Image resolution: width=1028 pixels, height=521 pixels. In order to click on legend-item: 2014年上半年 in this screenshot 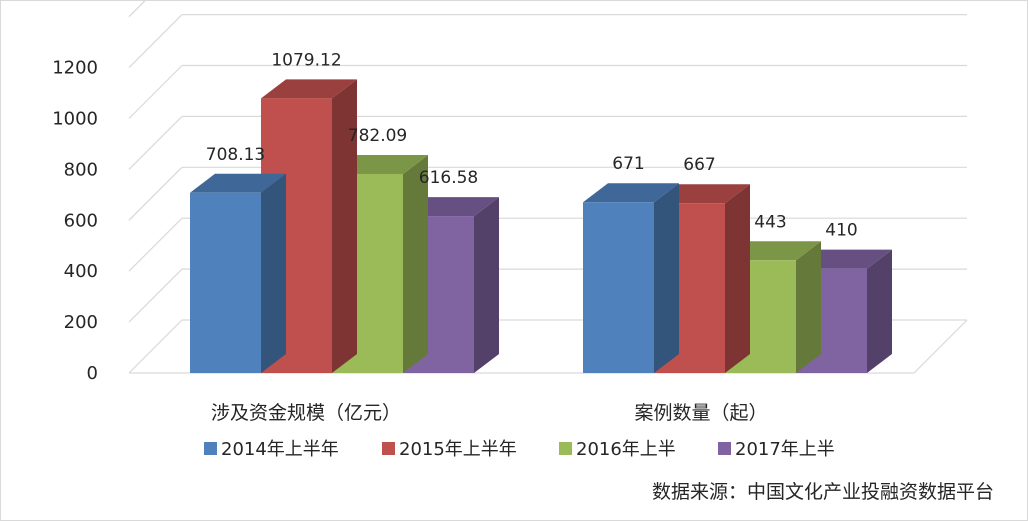, I will do `click(271, 449)`.